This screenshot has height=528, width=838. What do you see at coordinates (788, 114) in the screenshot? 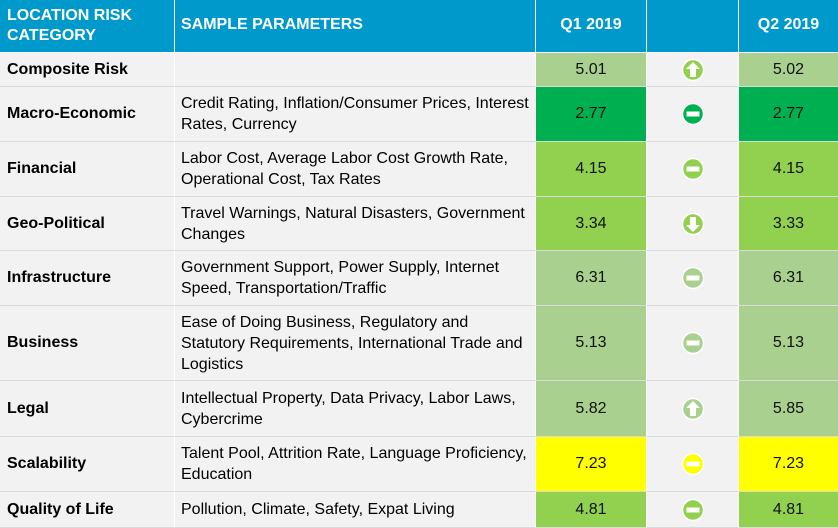
I see `q2-2019-value: 2.77` at bounding box center [788, 114].